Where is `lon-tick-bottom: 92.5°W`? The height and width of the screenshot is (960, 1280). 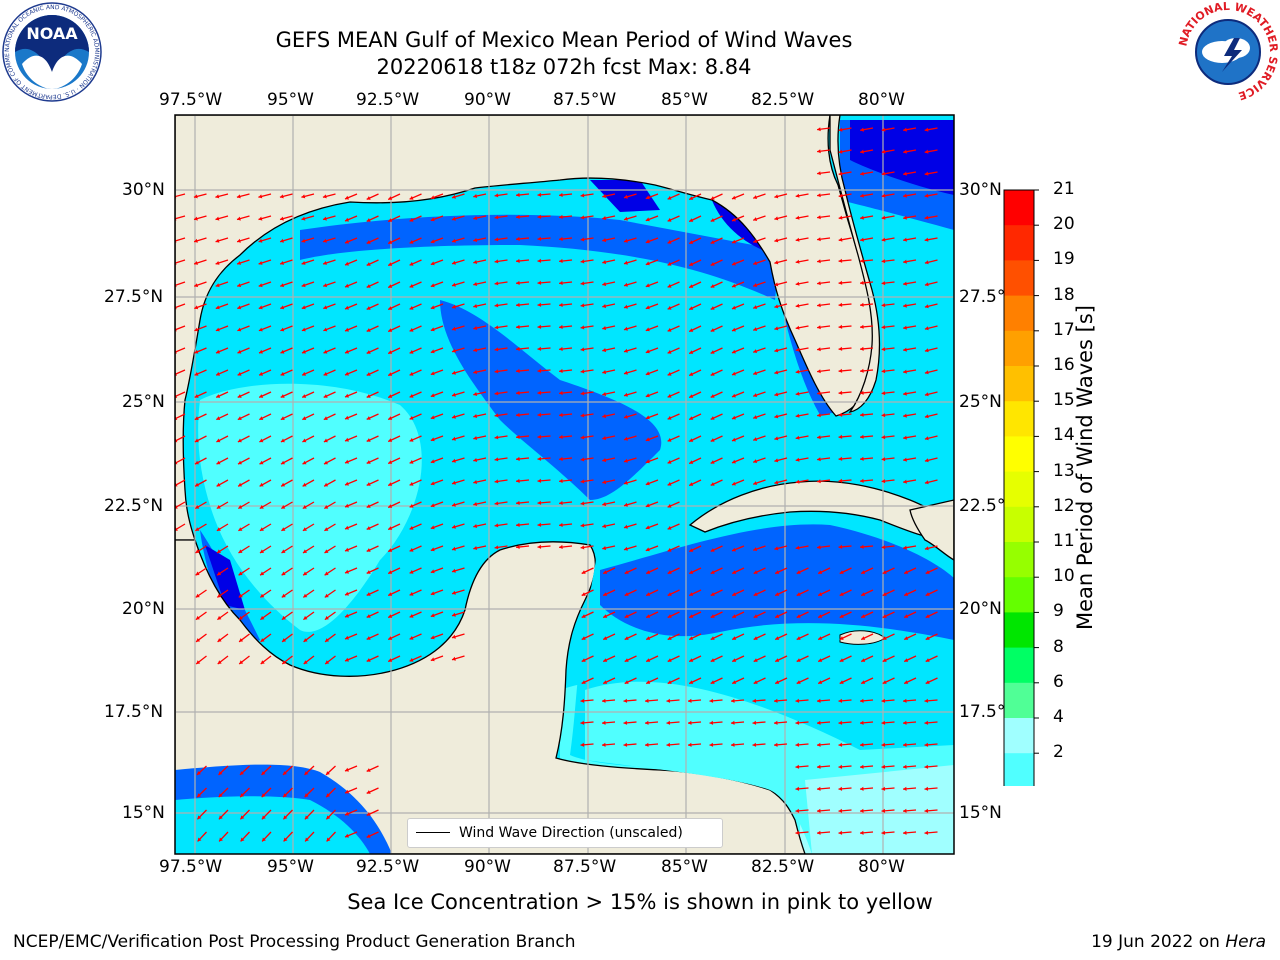 lon-tick-bottom: 92.5°W is located at coordinates (388, 867).